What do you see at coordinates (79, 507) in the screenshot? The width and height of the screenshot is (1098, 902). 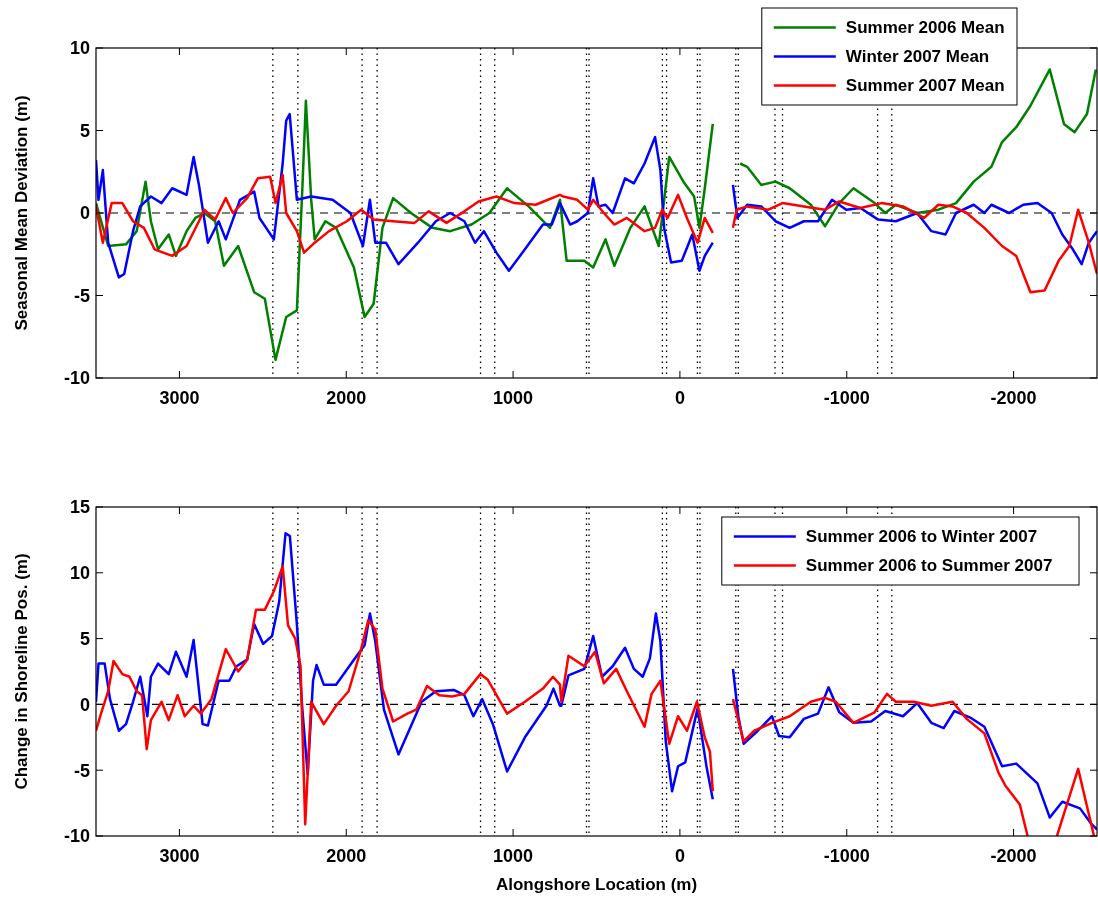 I see `y-tick-label: 15` at bounding box center [79, 507].